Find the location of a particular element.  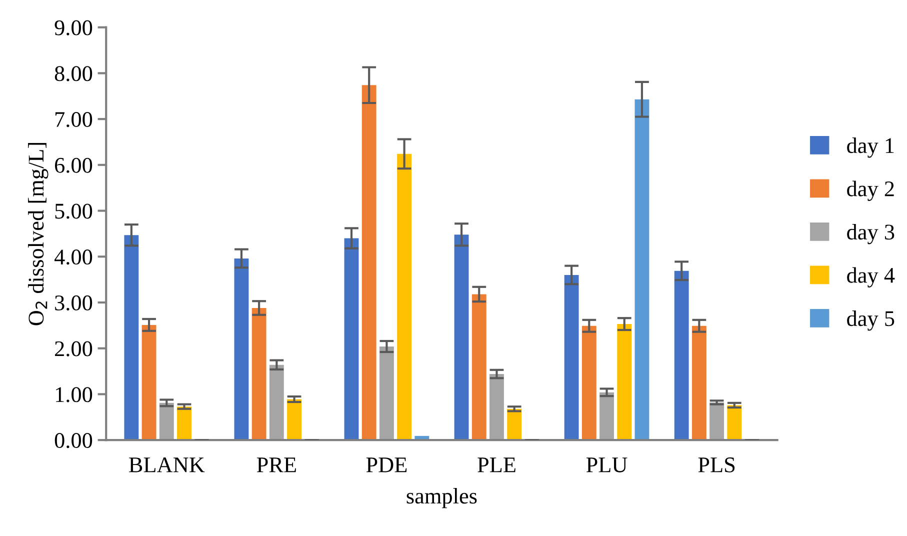

legend-label: day 2 is located at coordinates (870, 190).